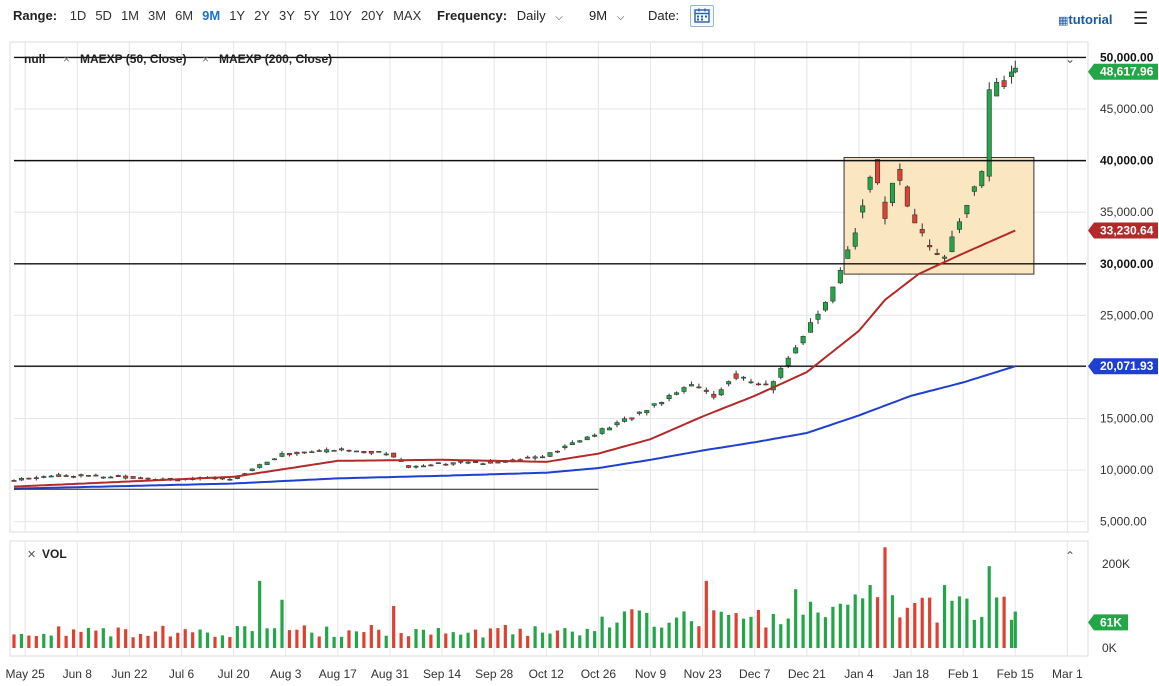  What do you see at coordinates (1070, 556) in the screenshot?
I see `chevron-up-icon: ⌃` at bounding box center [1070, 556].